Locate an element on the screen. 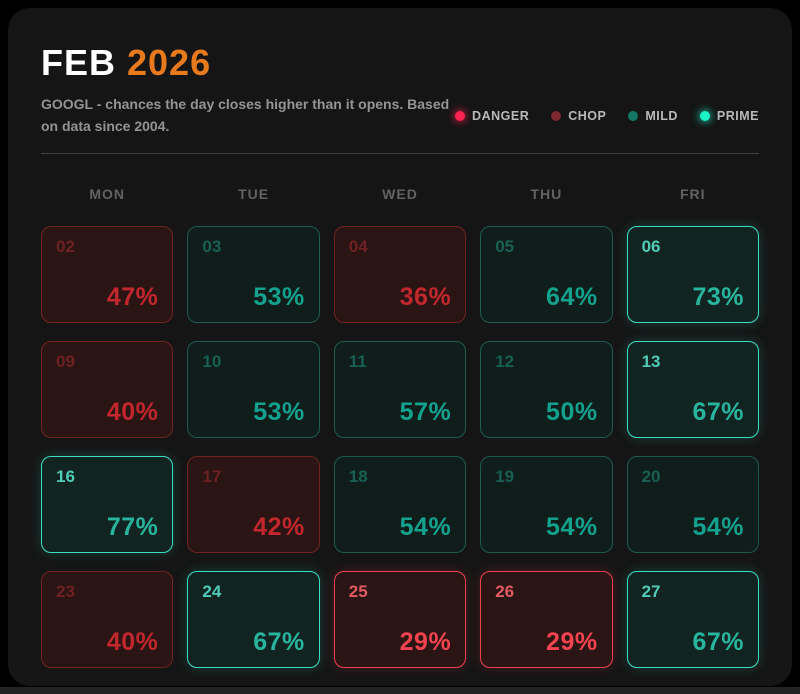 This screenshot has height=694, width=800. calendar-cell-18: 18 54% is located at coordinates (400, 505).